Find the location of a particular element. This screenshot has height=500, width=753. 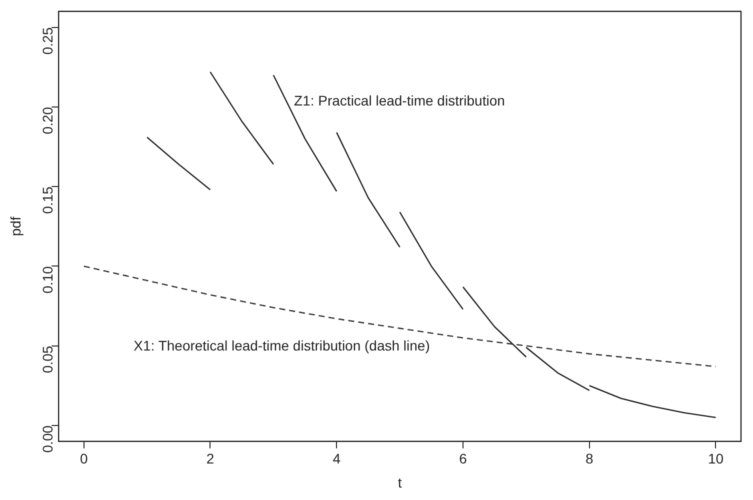

annotation: Z1: Practical lead-time distribution is located at coordinates (399, 100).